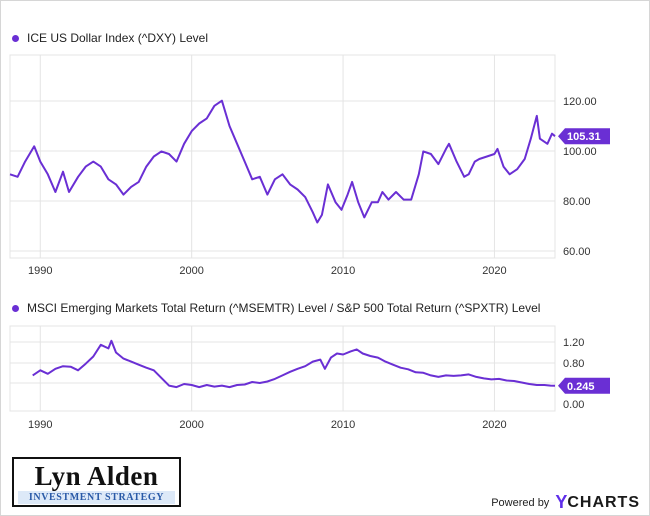  I want to click on dxy-x-tick-label: 1990, so click(40, 271).